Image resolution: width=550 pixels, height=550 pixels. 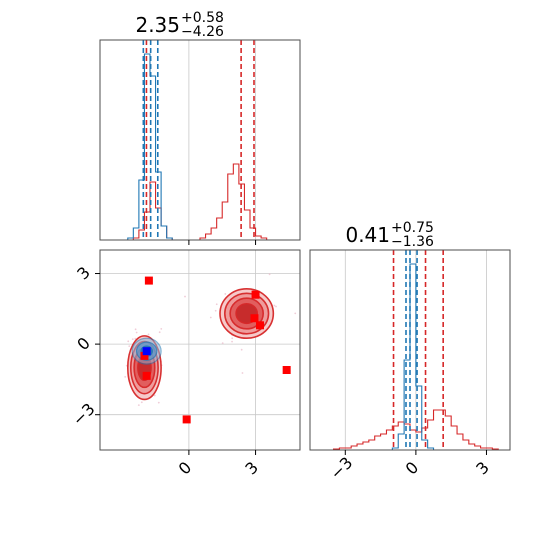 I want to click on y-tick-label: 3, so click(x=83, y=273).